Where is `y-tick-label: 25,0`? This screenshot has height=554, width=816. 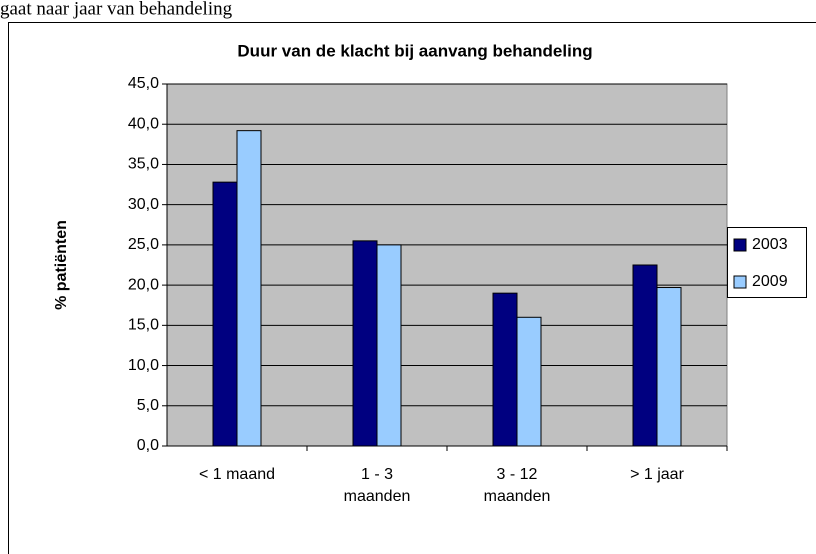
y-tick-label: 25,0 is located at coordinates (143, 244).